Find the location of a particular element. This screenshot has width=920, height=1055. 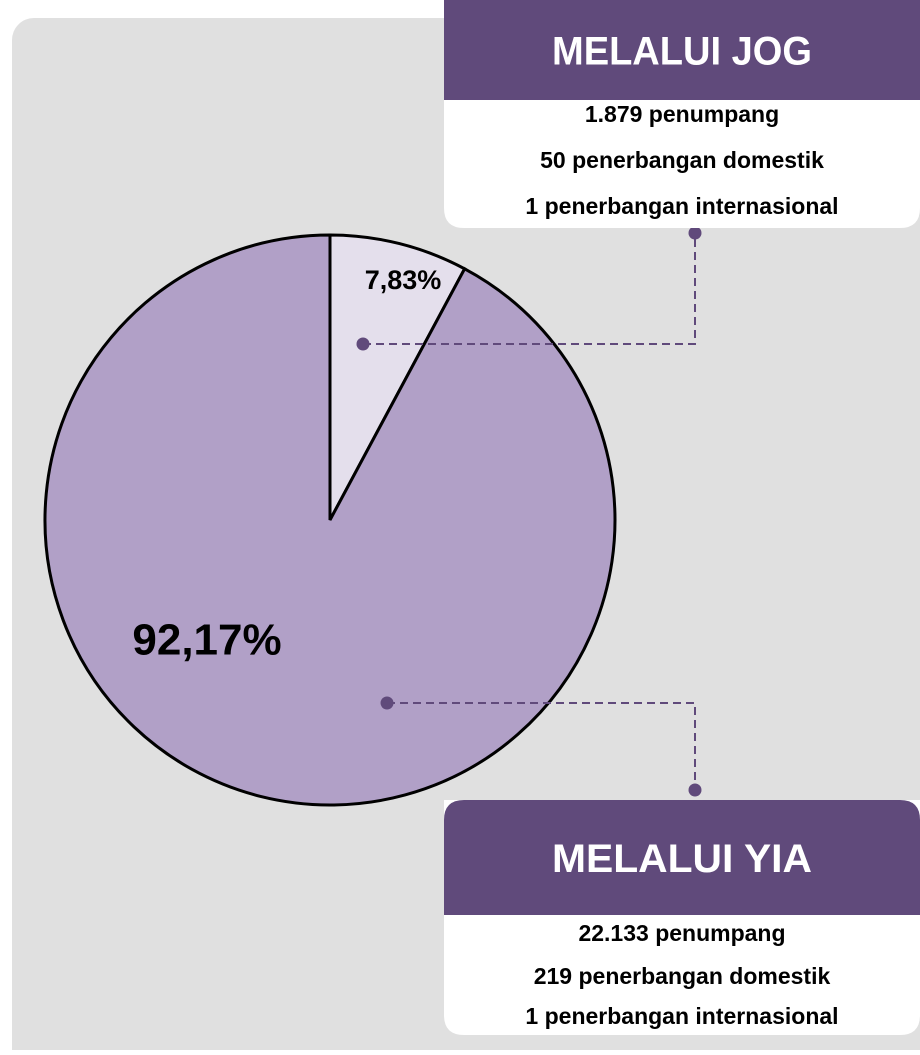

info-box-line: 50 penerbangan domestik is located at coordinates (682, 160).